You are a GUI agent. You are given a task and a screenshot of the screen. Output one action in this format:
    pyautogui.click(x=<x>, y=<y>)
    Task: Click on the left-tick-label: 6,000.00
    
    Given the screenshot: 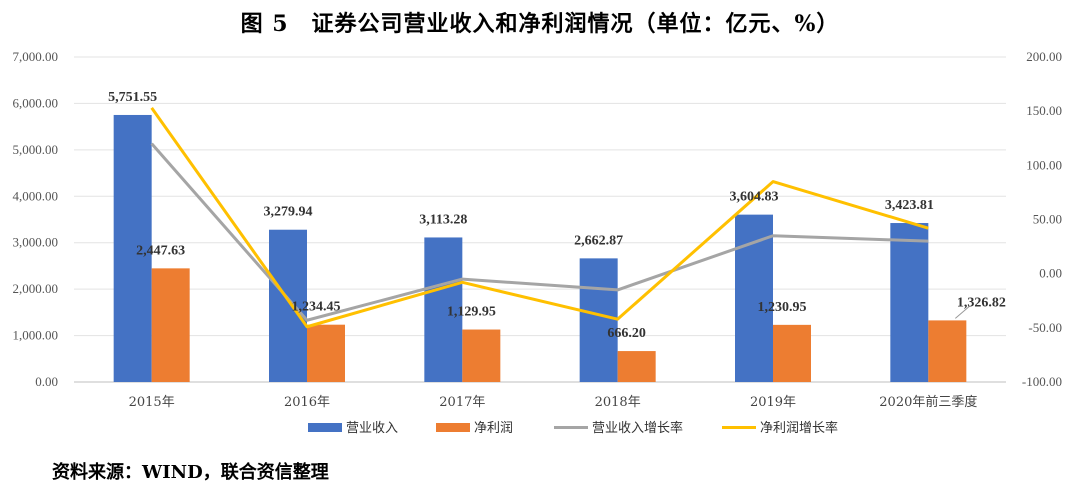 What is the action you would take?
    pyautogui.click(x=36, y=102)
    